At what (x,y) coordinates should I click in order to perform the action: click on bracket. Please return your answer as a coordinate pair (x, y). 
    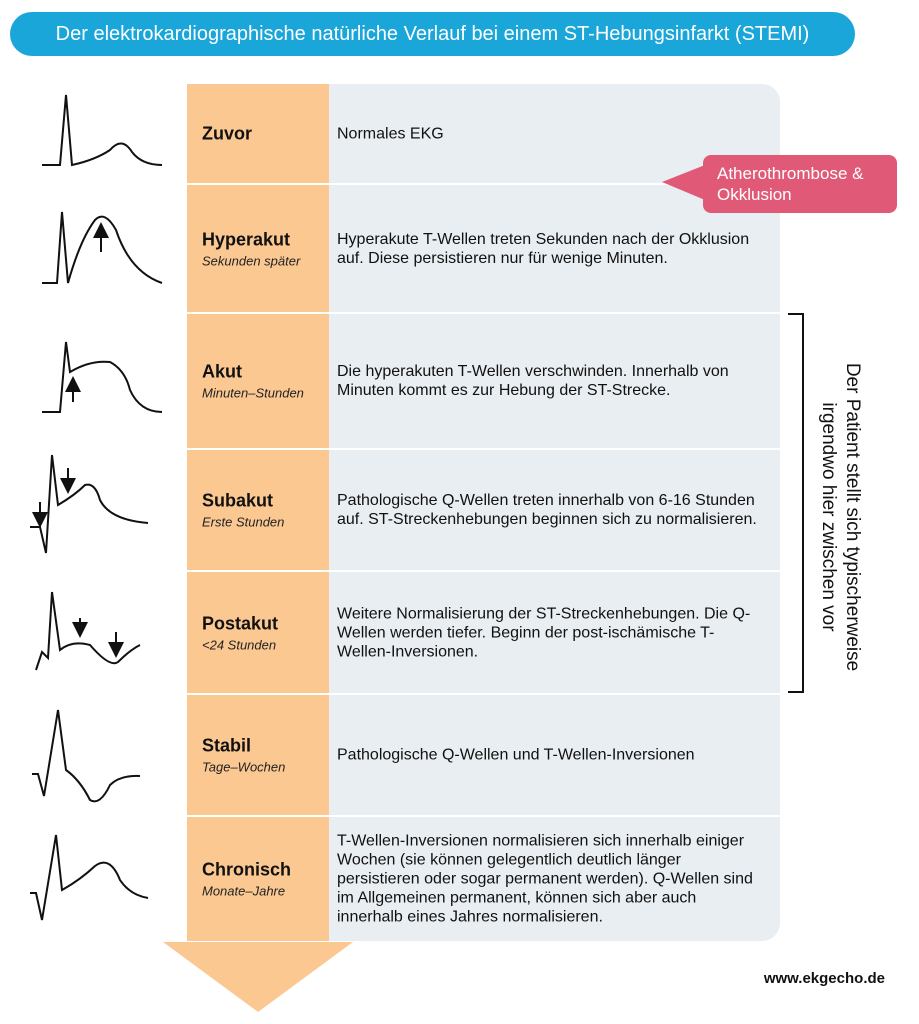
    Looking at the image, I should click on (796, 503).